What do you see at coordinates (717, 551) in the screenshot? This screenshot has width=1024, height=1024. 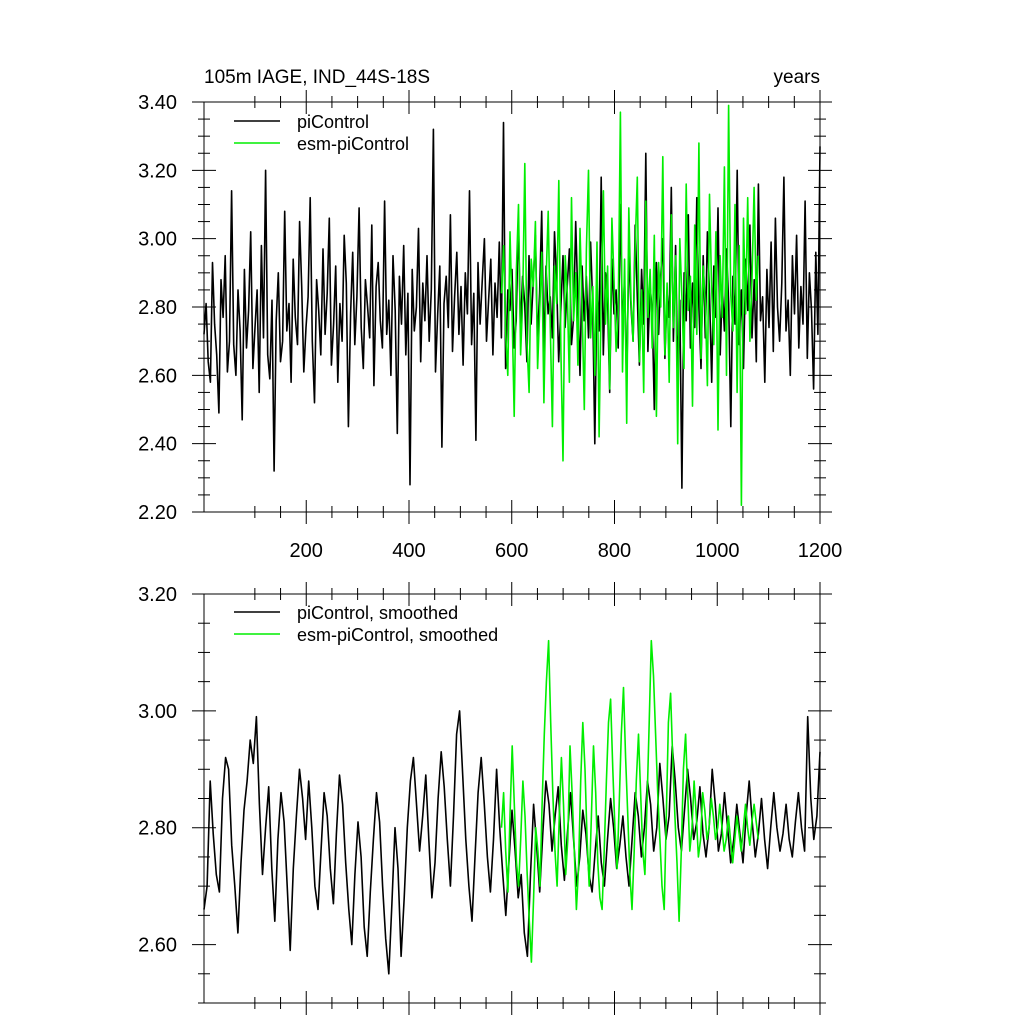 I see `x-tick-label: 1000` at bounding box center [717, 551].